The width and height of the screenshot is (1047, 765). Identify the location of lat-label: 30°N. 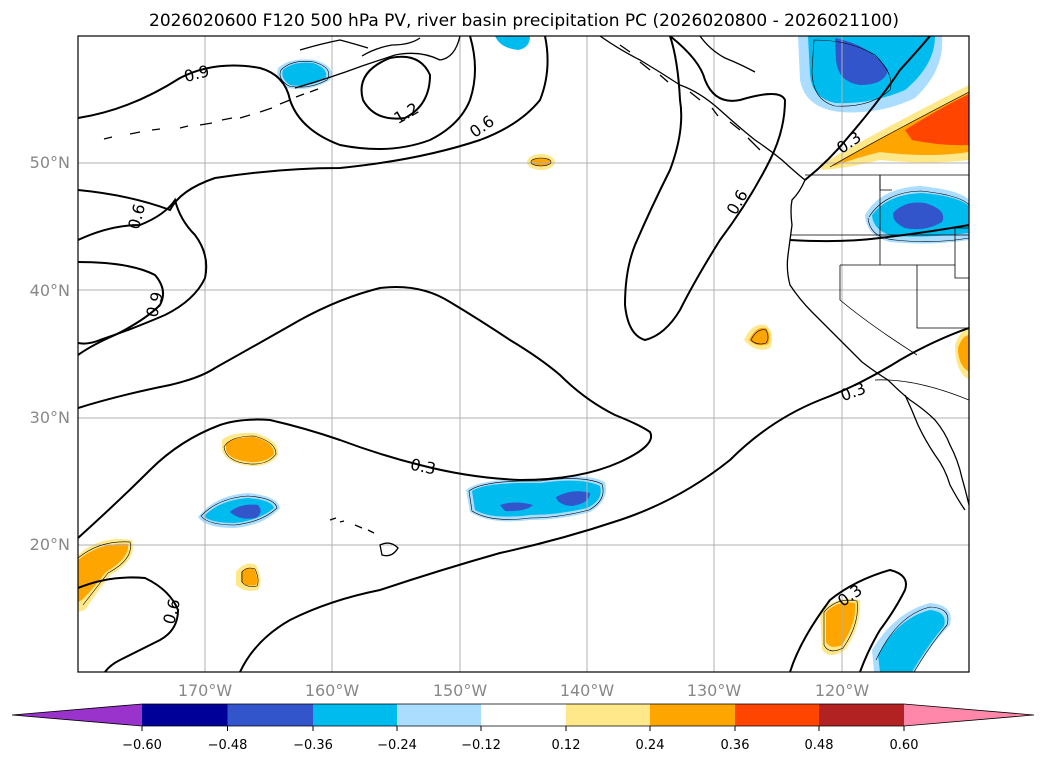
(50, 417).